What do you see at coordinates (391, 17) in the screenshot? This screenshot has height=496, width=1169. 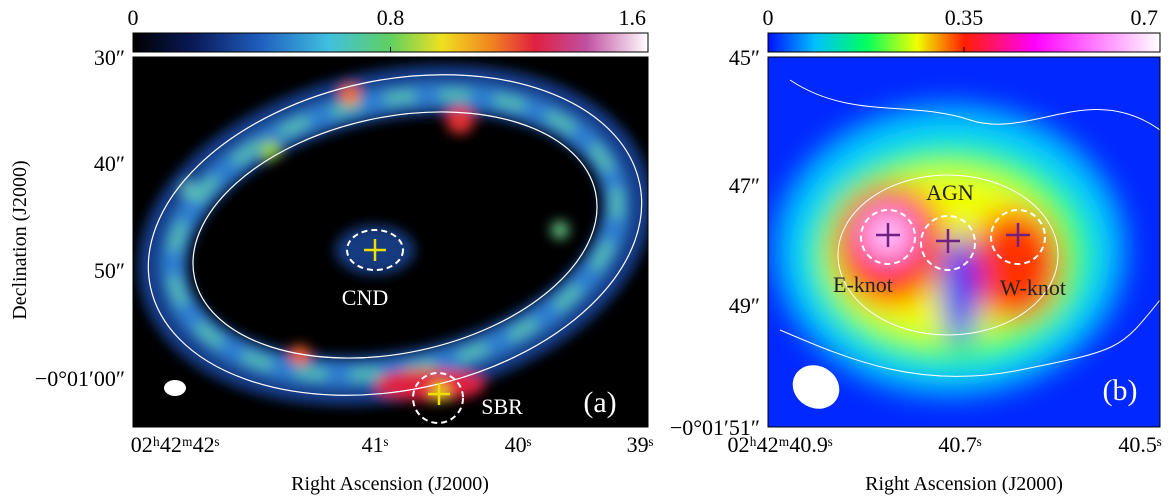 I see `colorbar-tick-label: 0.8` at bounding box center [391, 17].